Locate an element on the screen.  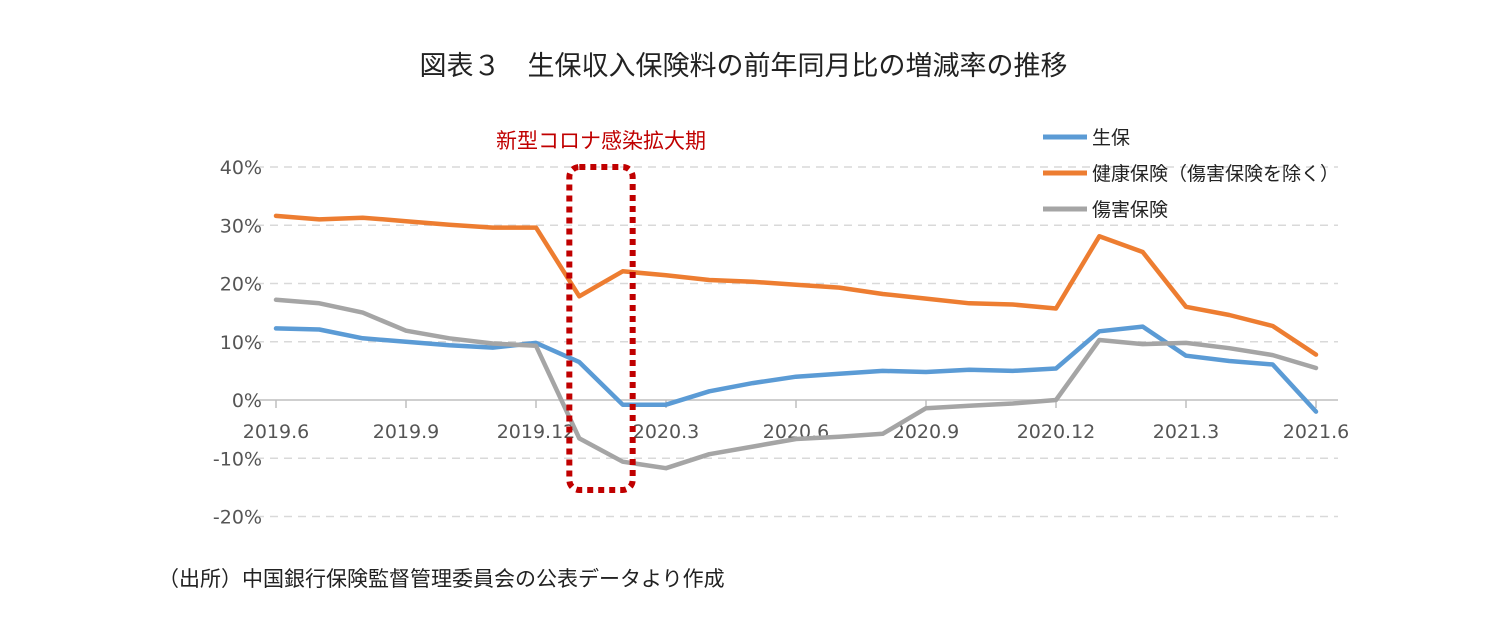
highlight-box is located at coordinates (601, 328).